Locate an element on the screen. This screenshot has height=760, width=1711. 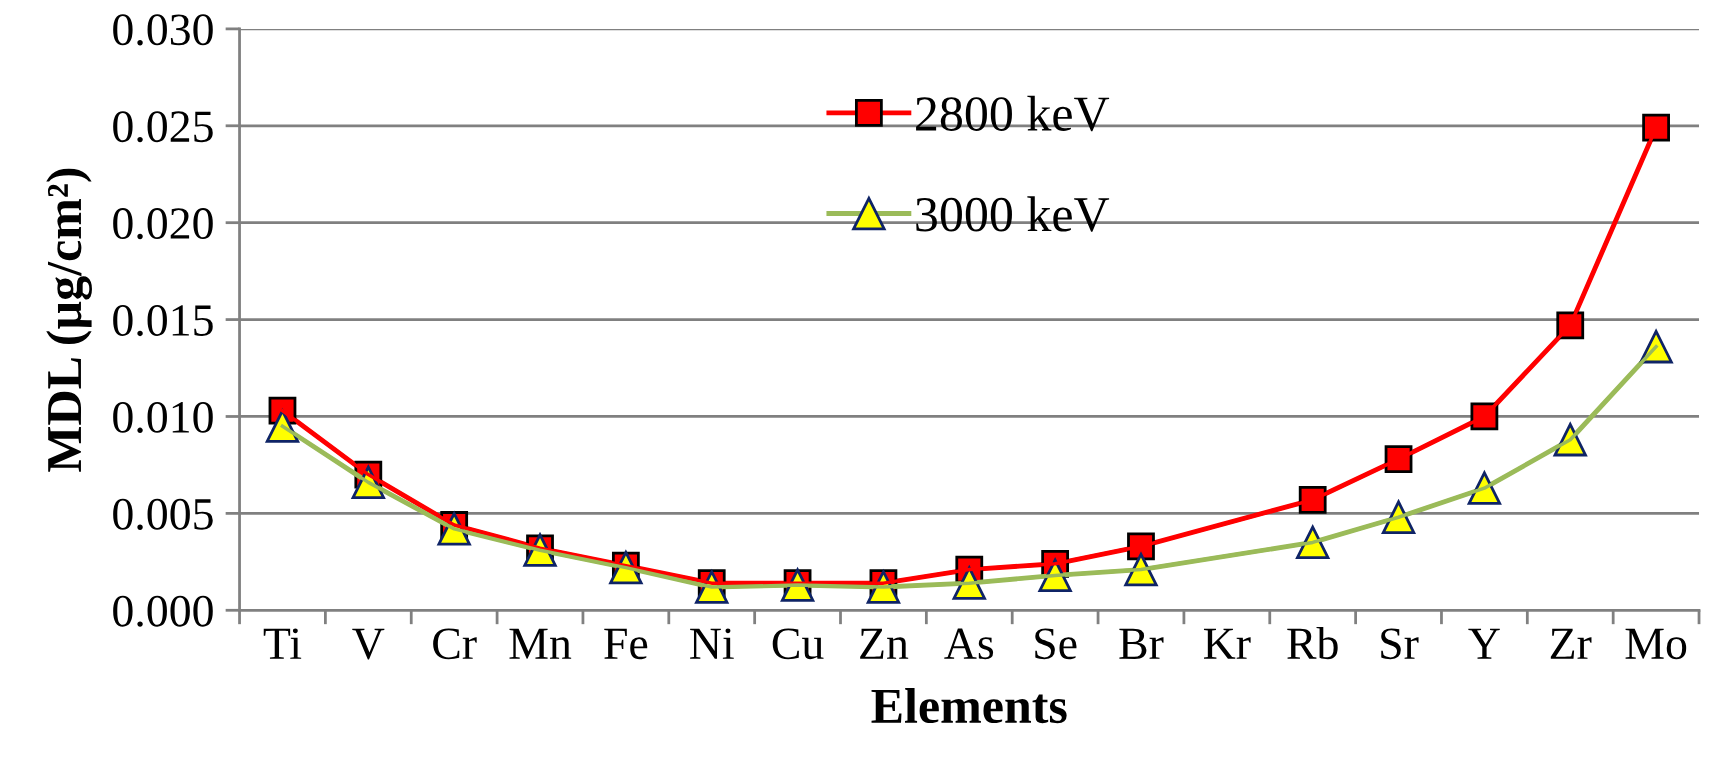
x-tick-label: As is located at coordinates (969, 644).